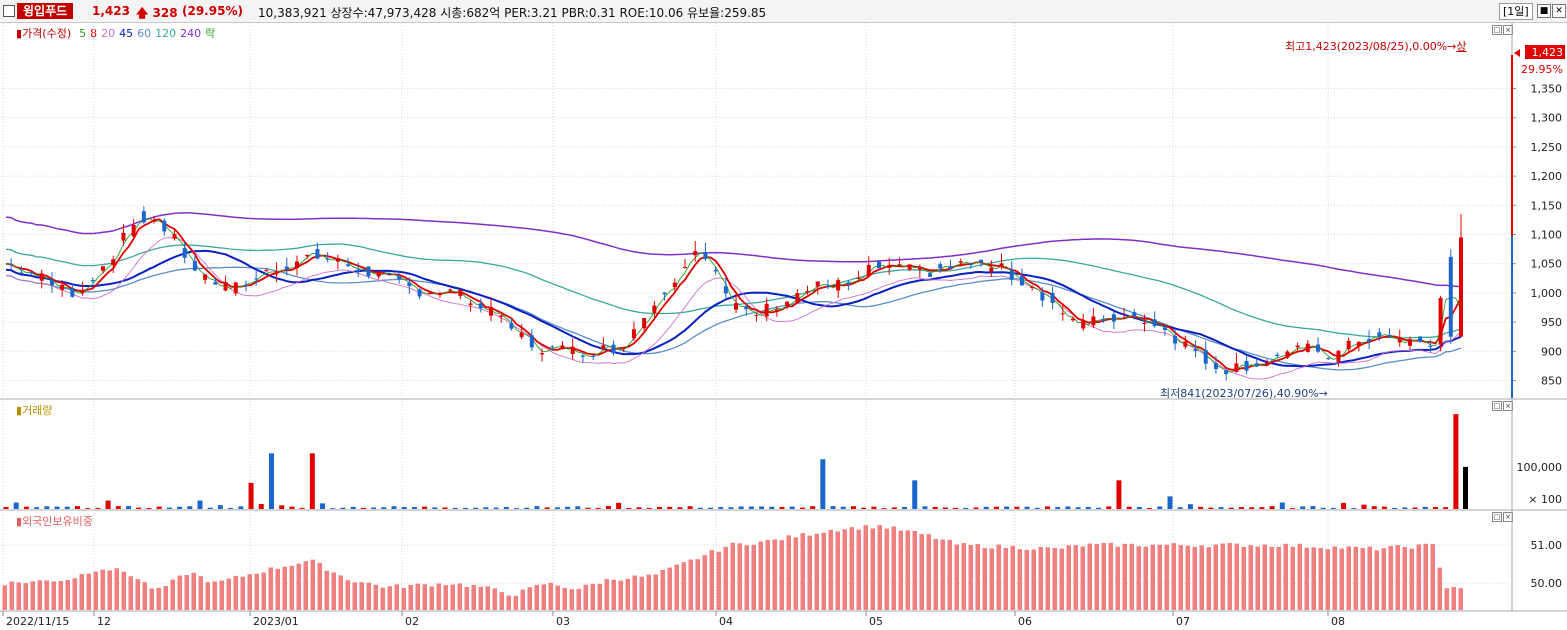 This screenshot has width=1567, height=630. What do you see at coordinates (9, 11) in the screenshot?
I see `select-checkbox` at bounding box center [9, 11].